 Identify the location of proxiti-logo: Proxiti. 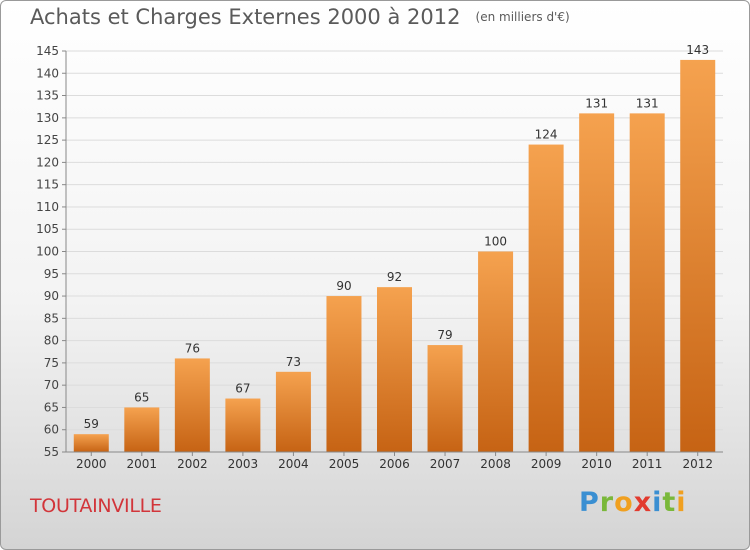
(633, 502).